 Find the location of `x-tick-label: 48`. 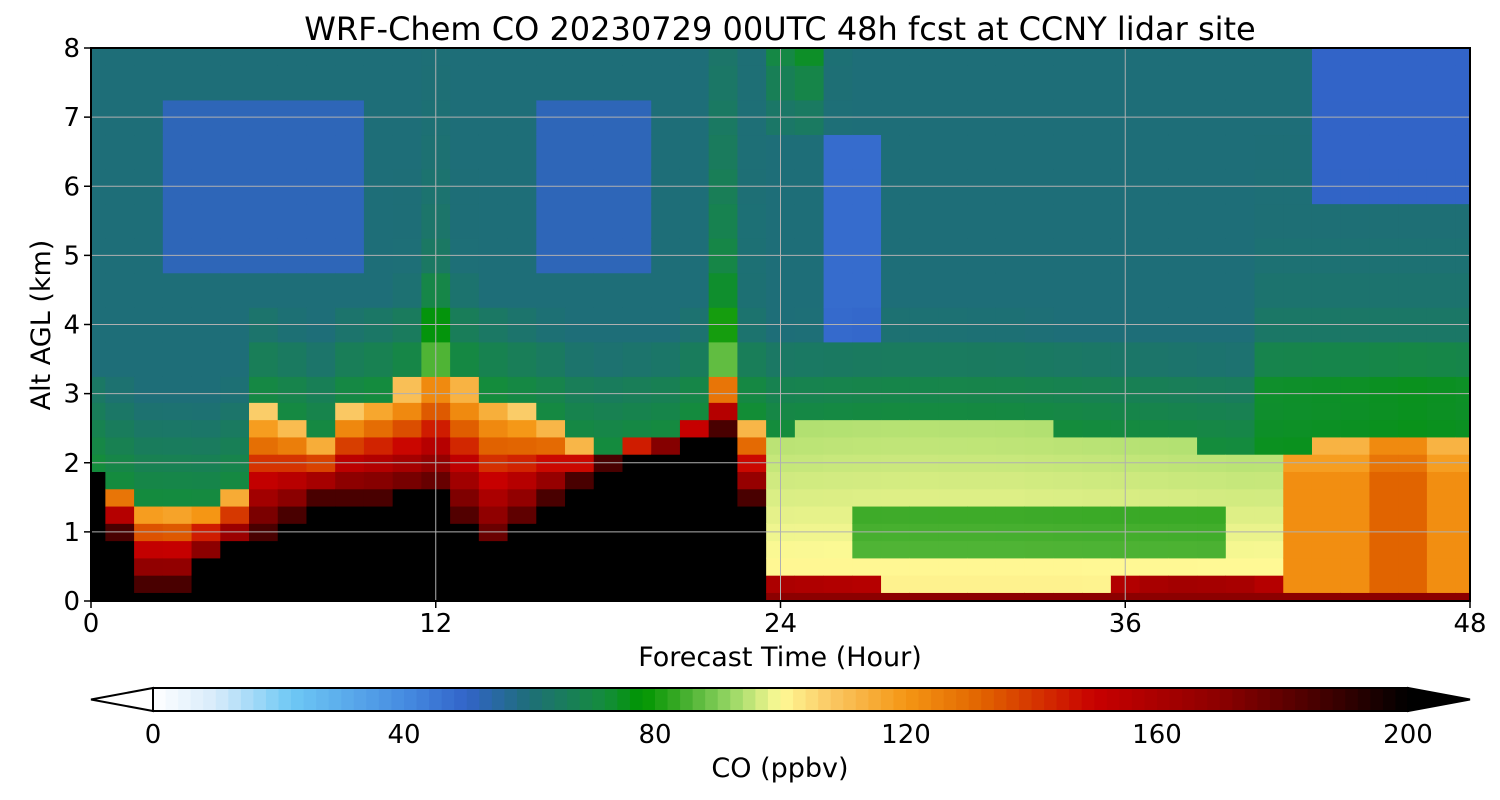

x-tick-label: 48 is located at coordinates (1469, 624).